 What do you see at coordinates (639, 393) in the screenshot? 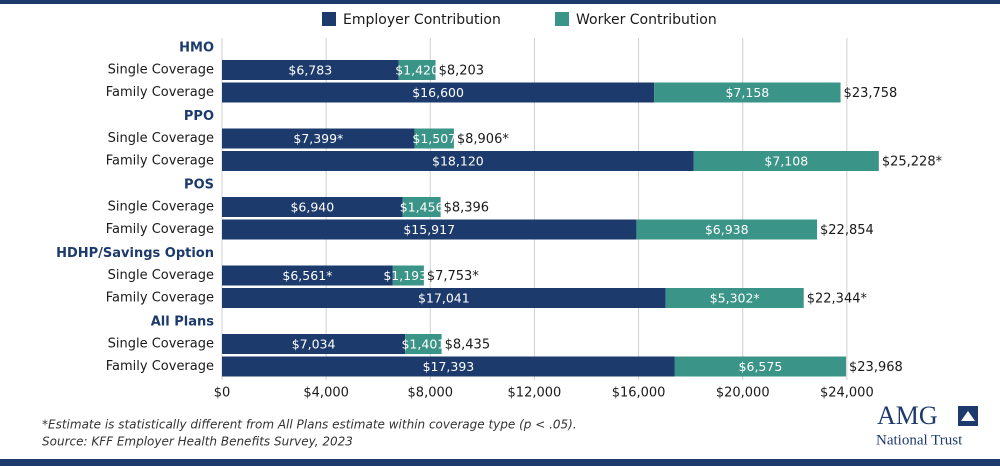
I see `x-tick-label: $16,000` at bounding box center [639, 393].